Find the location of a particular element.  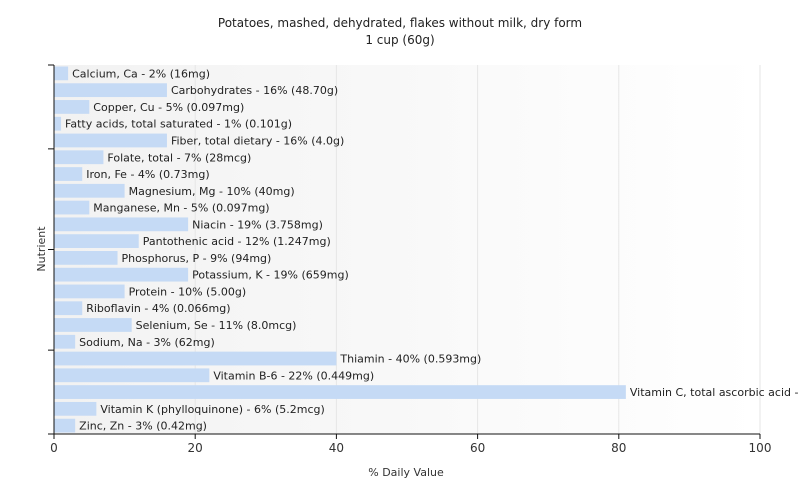

x-axis-tick-label-80: 80 is located at coordinates (618, 448).